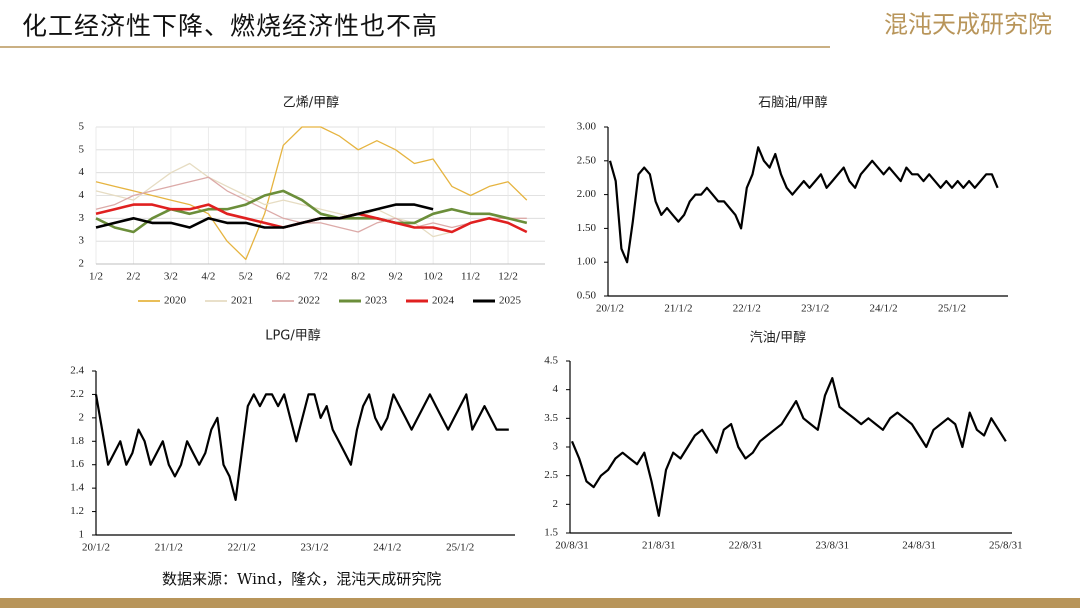  What do you see at coordinates (77, 394) in the screenshot?
I see `y-tick-label: 2.2` at bounding box center [77, 394].